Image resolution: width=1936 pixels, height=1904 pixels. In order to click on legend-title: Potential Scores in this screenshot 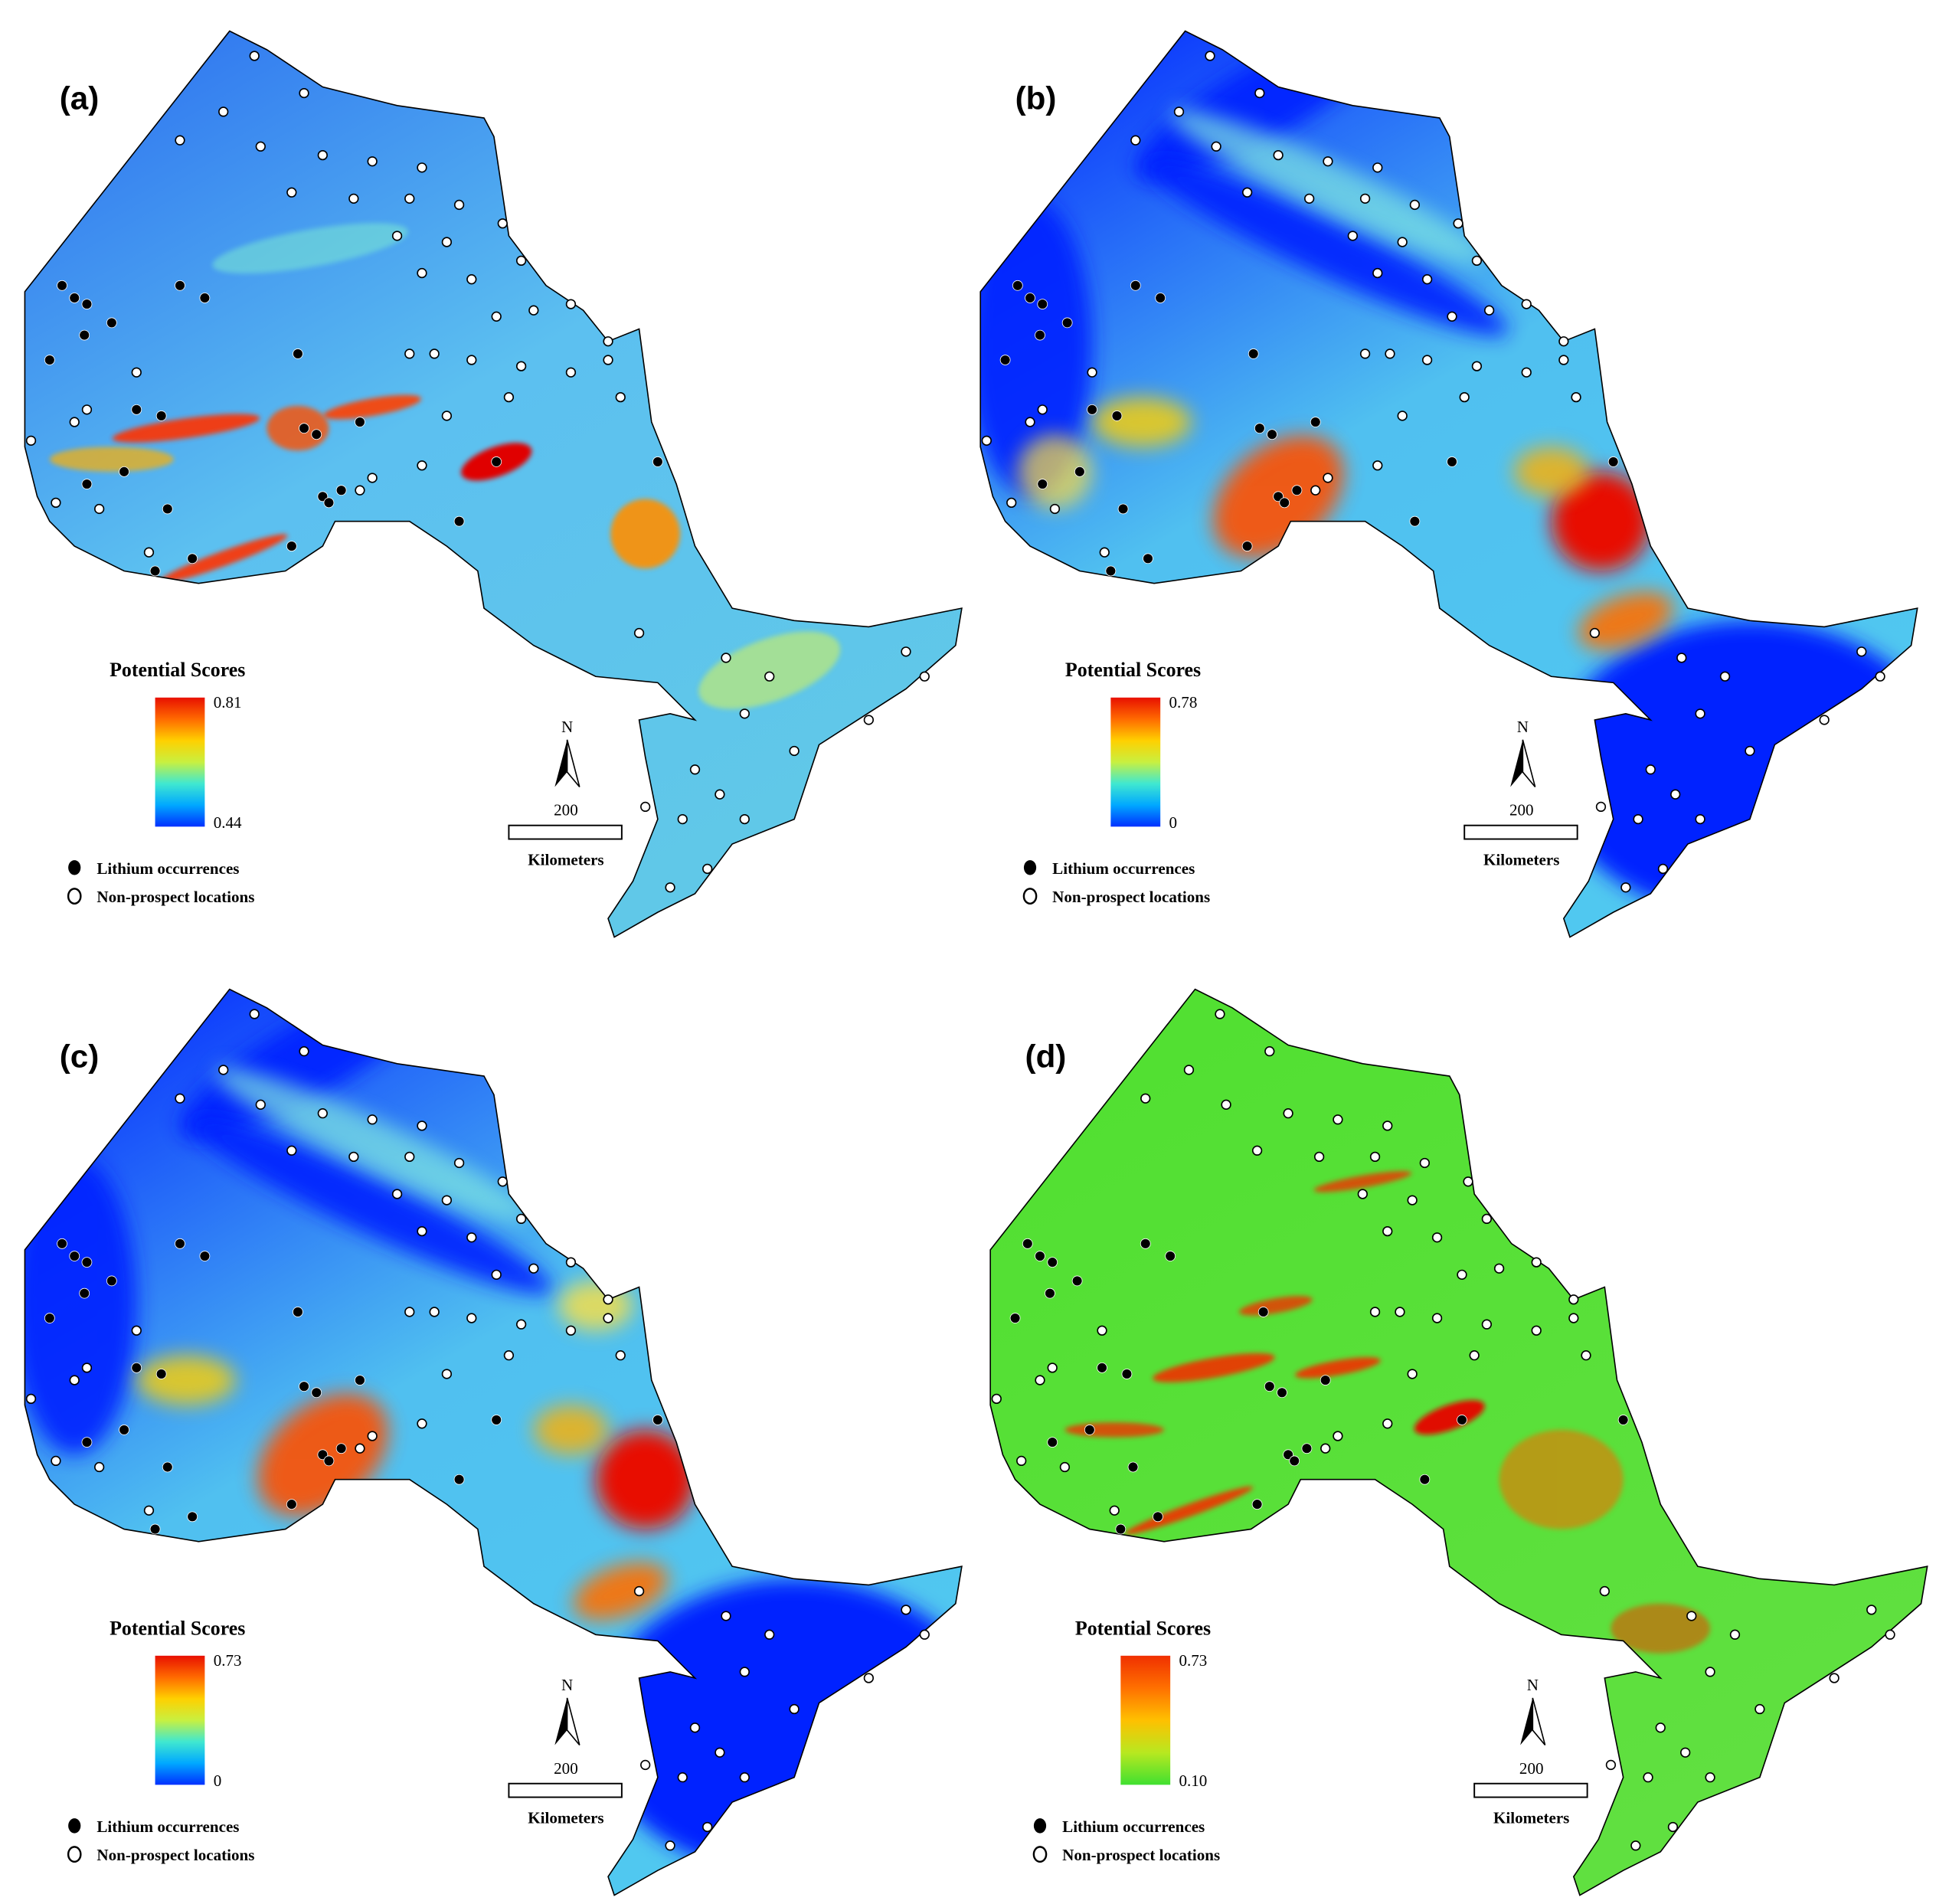, I will do `click(1143, 1628)`.